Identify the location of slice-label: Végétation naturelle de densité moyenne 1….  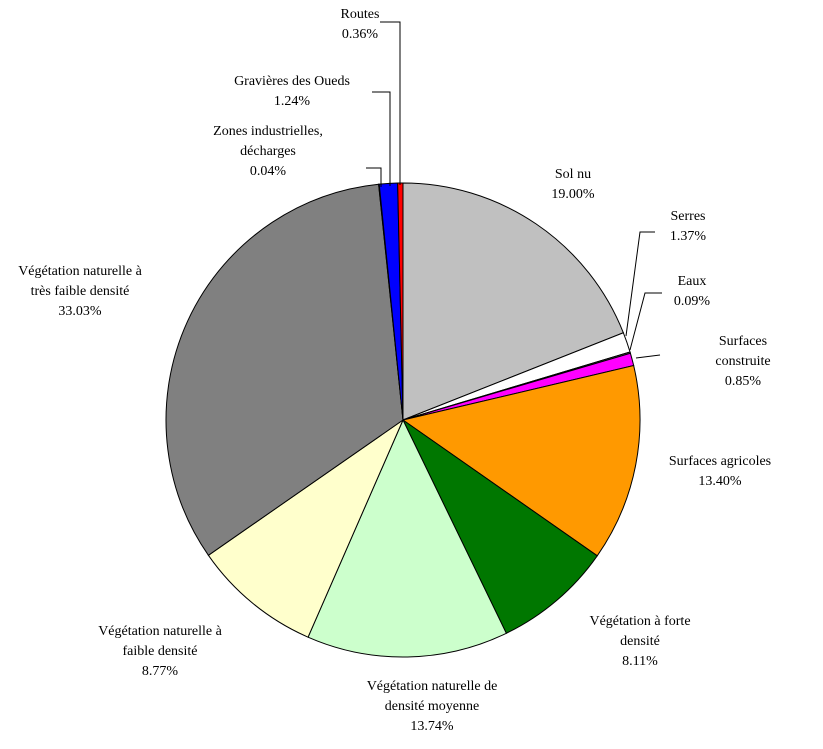
(432, 707).